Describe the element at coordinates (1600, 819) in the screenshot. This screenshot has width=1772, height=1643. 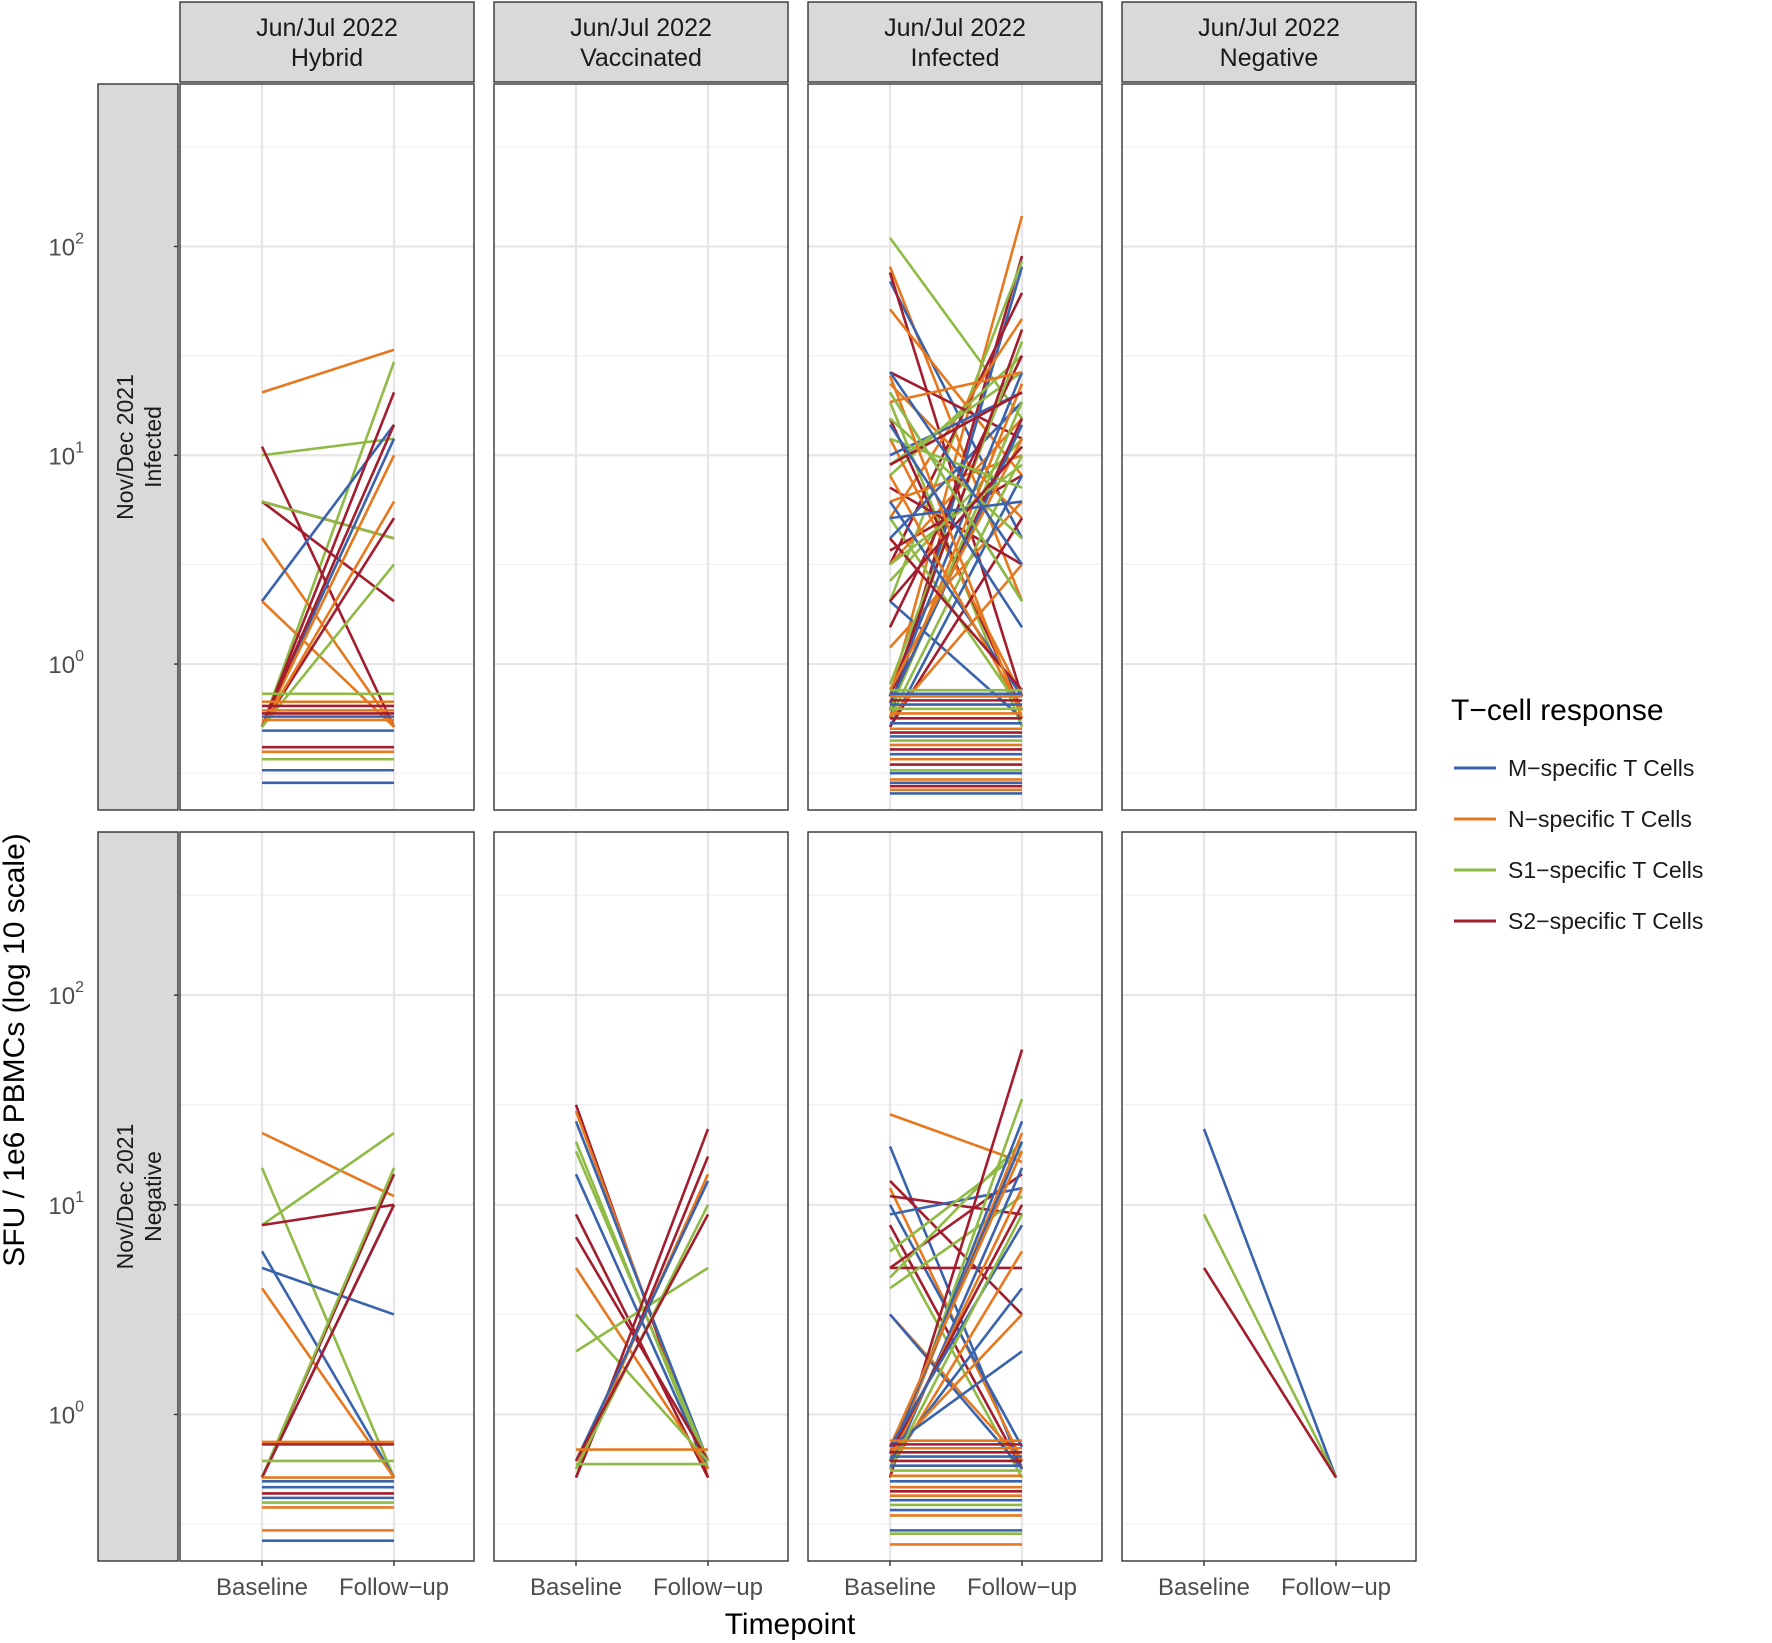
I see `legend-label: N−specific T Cells` at that location.